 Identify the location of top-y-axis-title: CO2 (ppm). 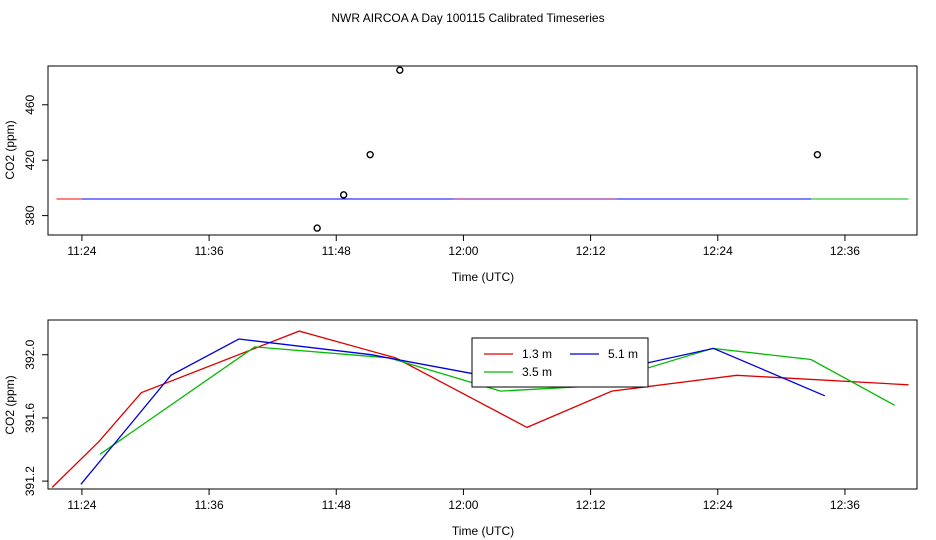
(10, 149).